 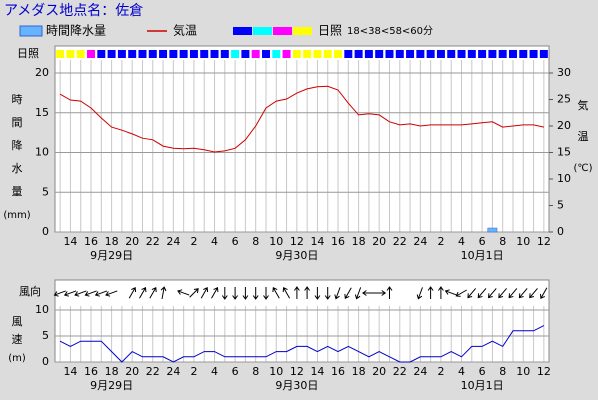 What do you see at coordinates (282, 31) in the screenshot?
I see `legend-swatch` at bounding box center [282, 31].